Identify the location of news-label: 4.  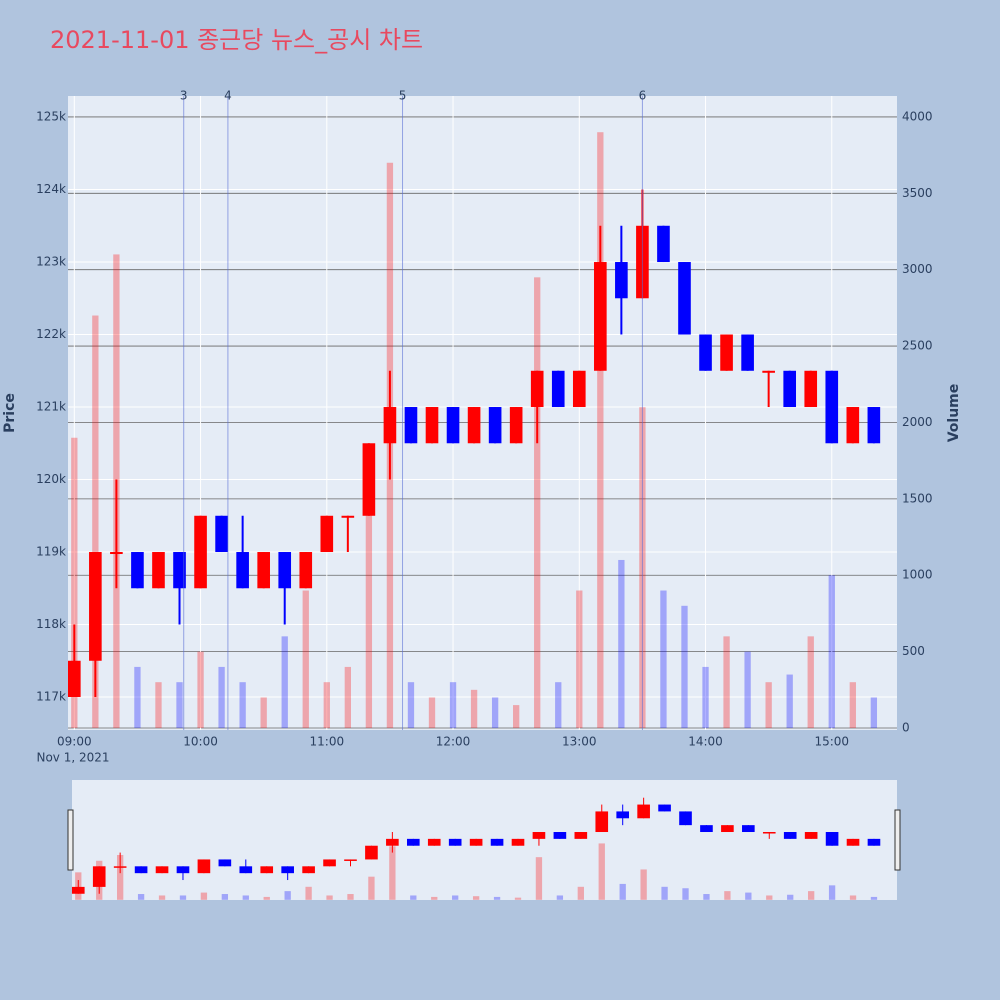
(228, 96).